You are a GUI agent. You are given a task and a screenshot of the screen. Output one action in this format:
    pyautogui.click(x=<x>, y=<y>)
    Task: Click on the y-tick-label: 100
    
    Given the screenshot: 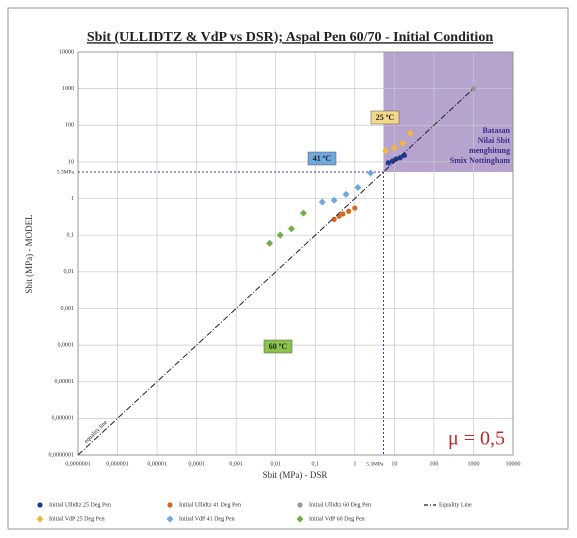 What is the action you would take?
    pyautogui.click(x=69, y=126)
    